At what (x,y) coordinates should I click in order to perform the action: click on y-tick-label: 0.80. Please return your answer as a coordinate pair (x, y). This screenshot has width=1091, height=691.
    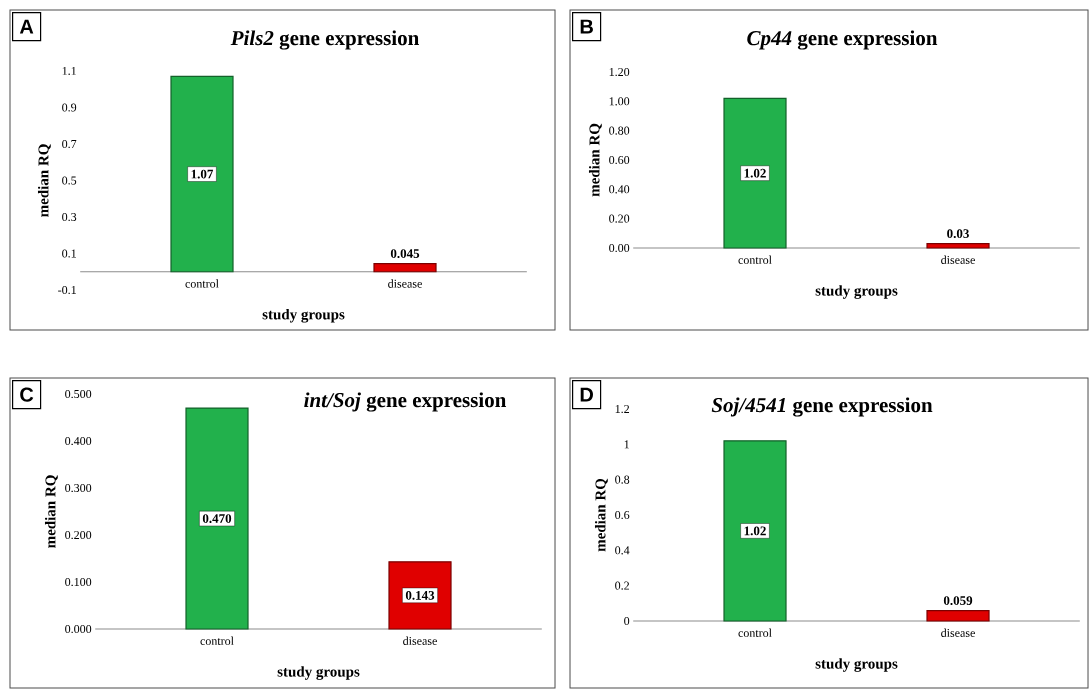
    Looking at the image, I should click on (619, 130).